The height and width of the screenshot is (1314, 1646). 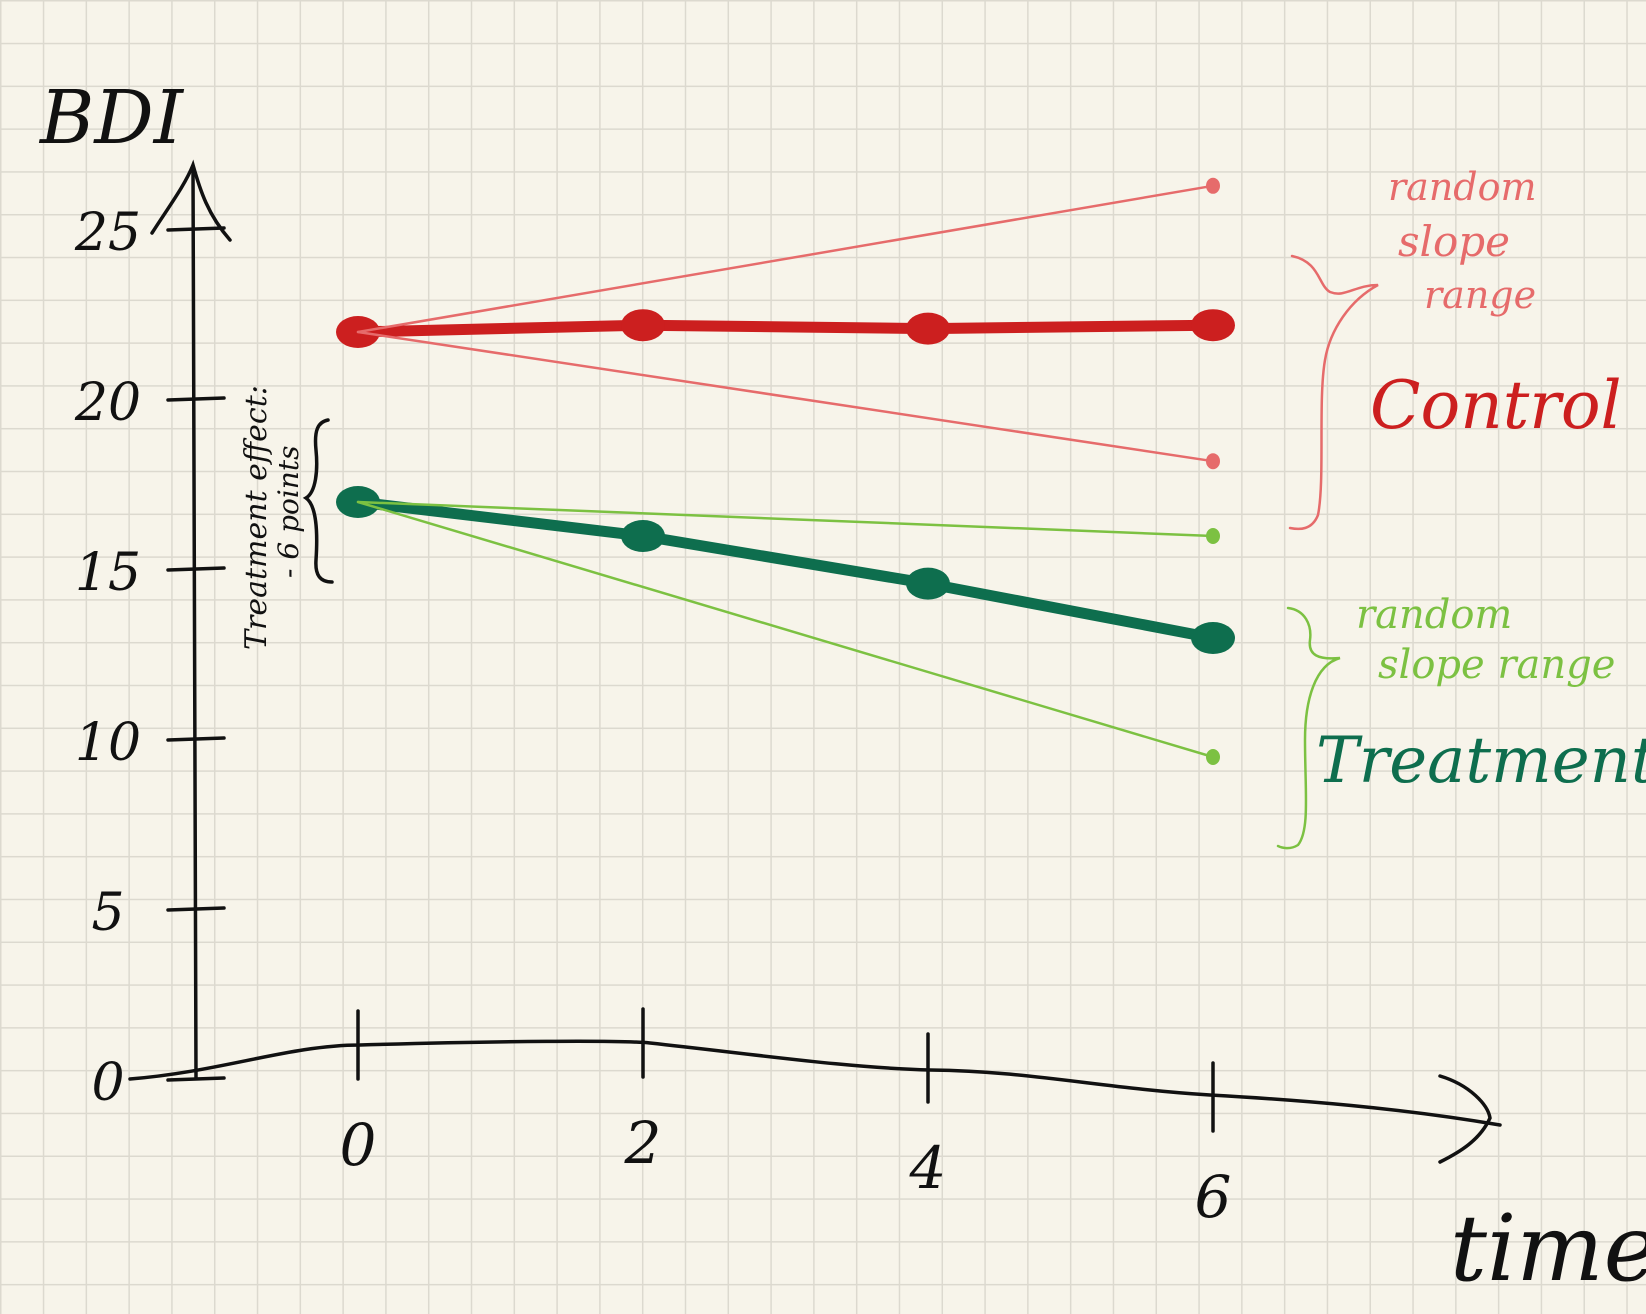 I want to click on svg-text: slope, so click(x=1454, y=241).